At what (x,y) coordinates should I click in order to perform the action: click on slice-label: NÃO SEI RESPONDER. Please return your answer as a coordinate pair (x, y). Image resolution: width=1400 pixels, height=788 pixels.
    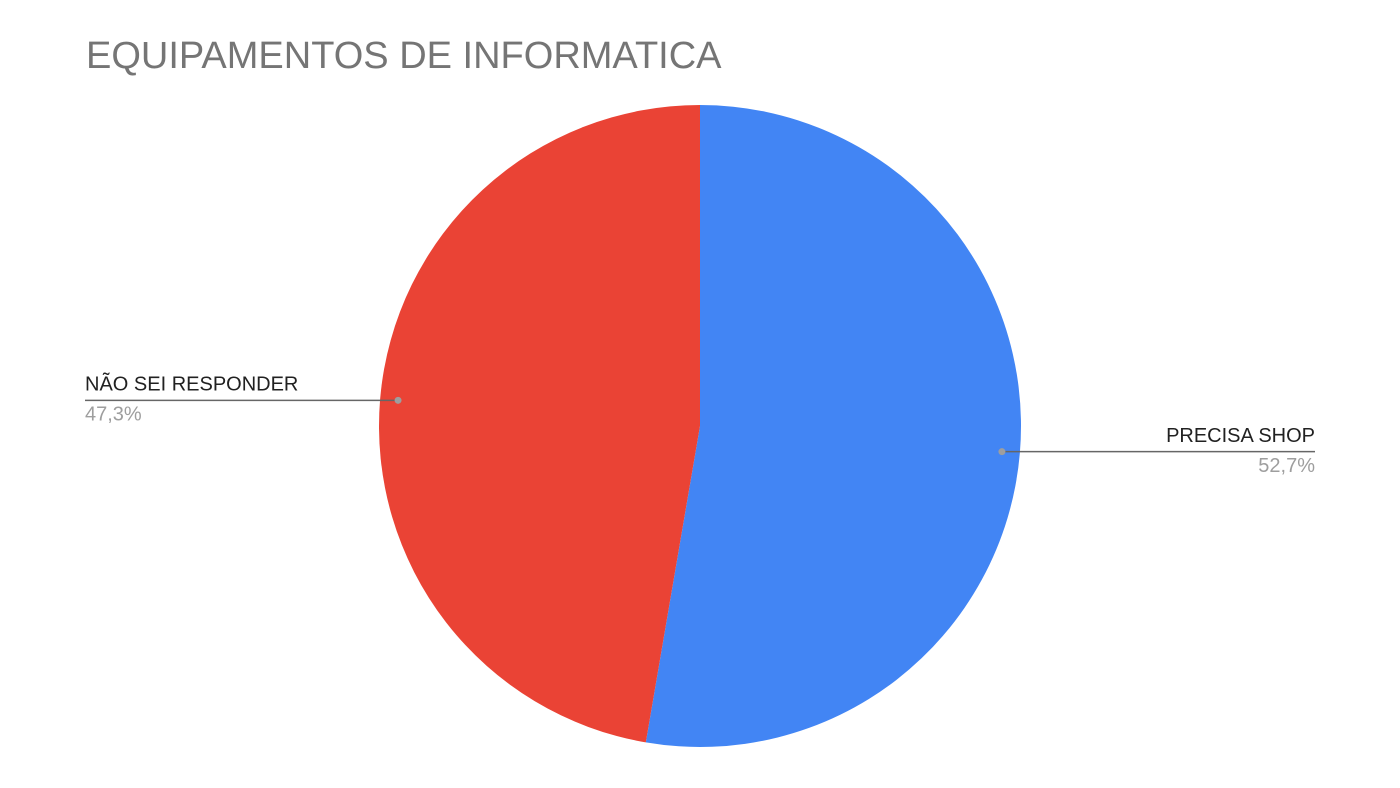
    Looking at the image, I should click on (191, 384).